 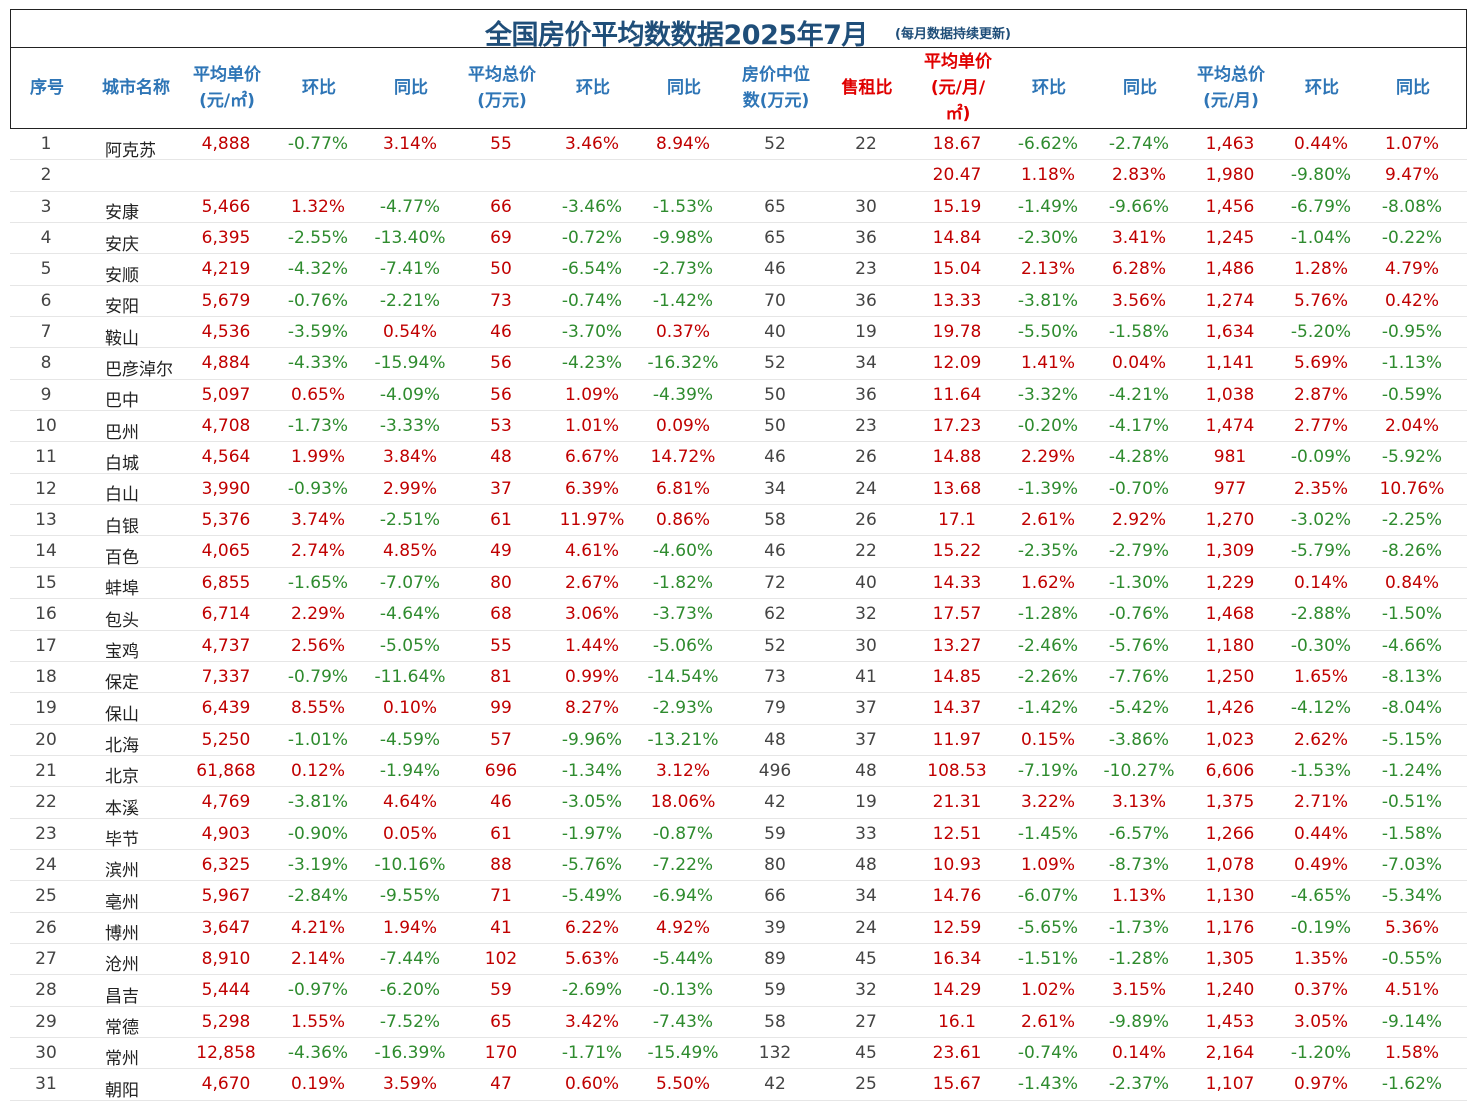 I want to click on cell-unit-price-mom: 2.29%, so click(x=317, y=614).